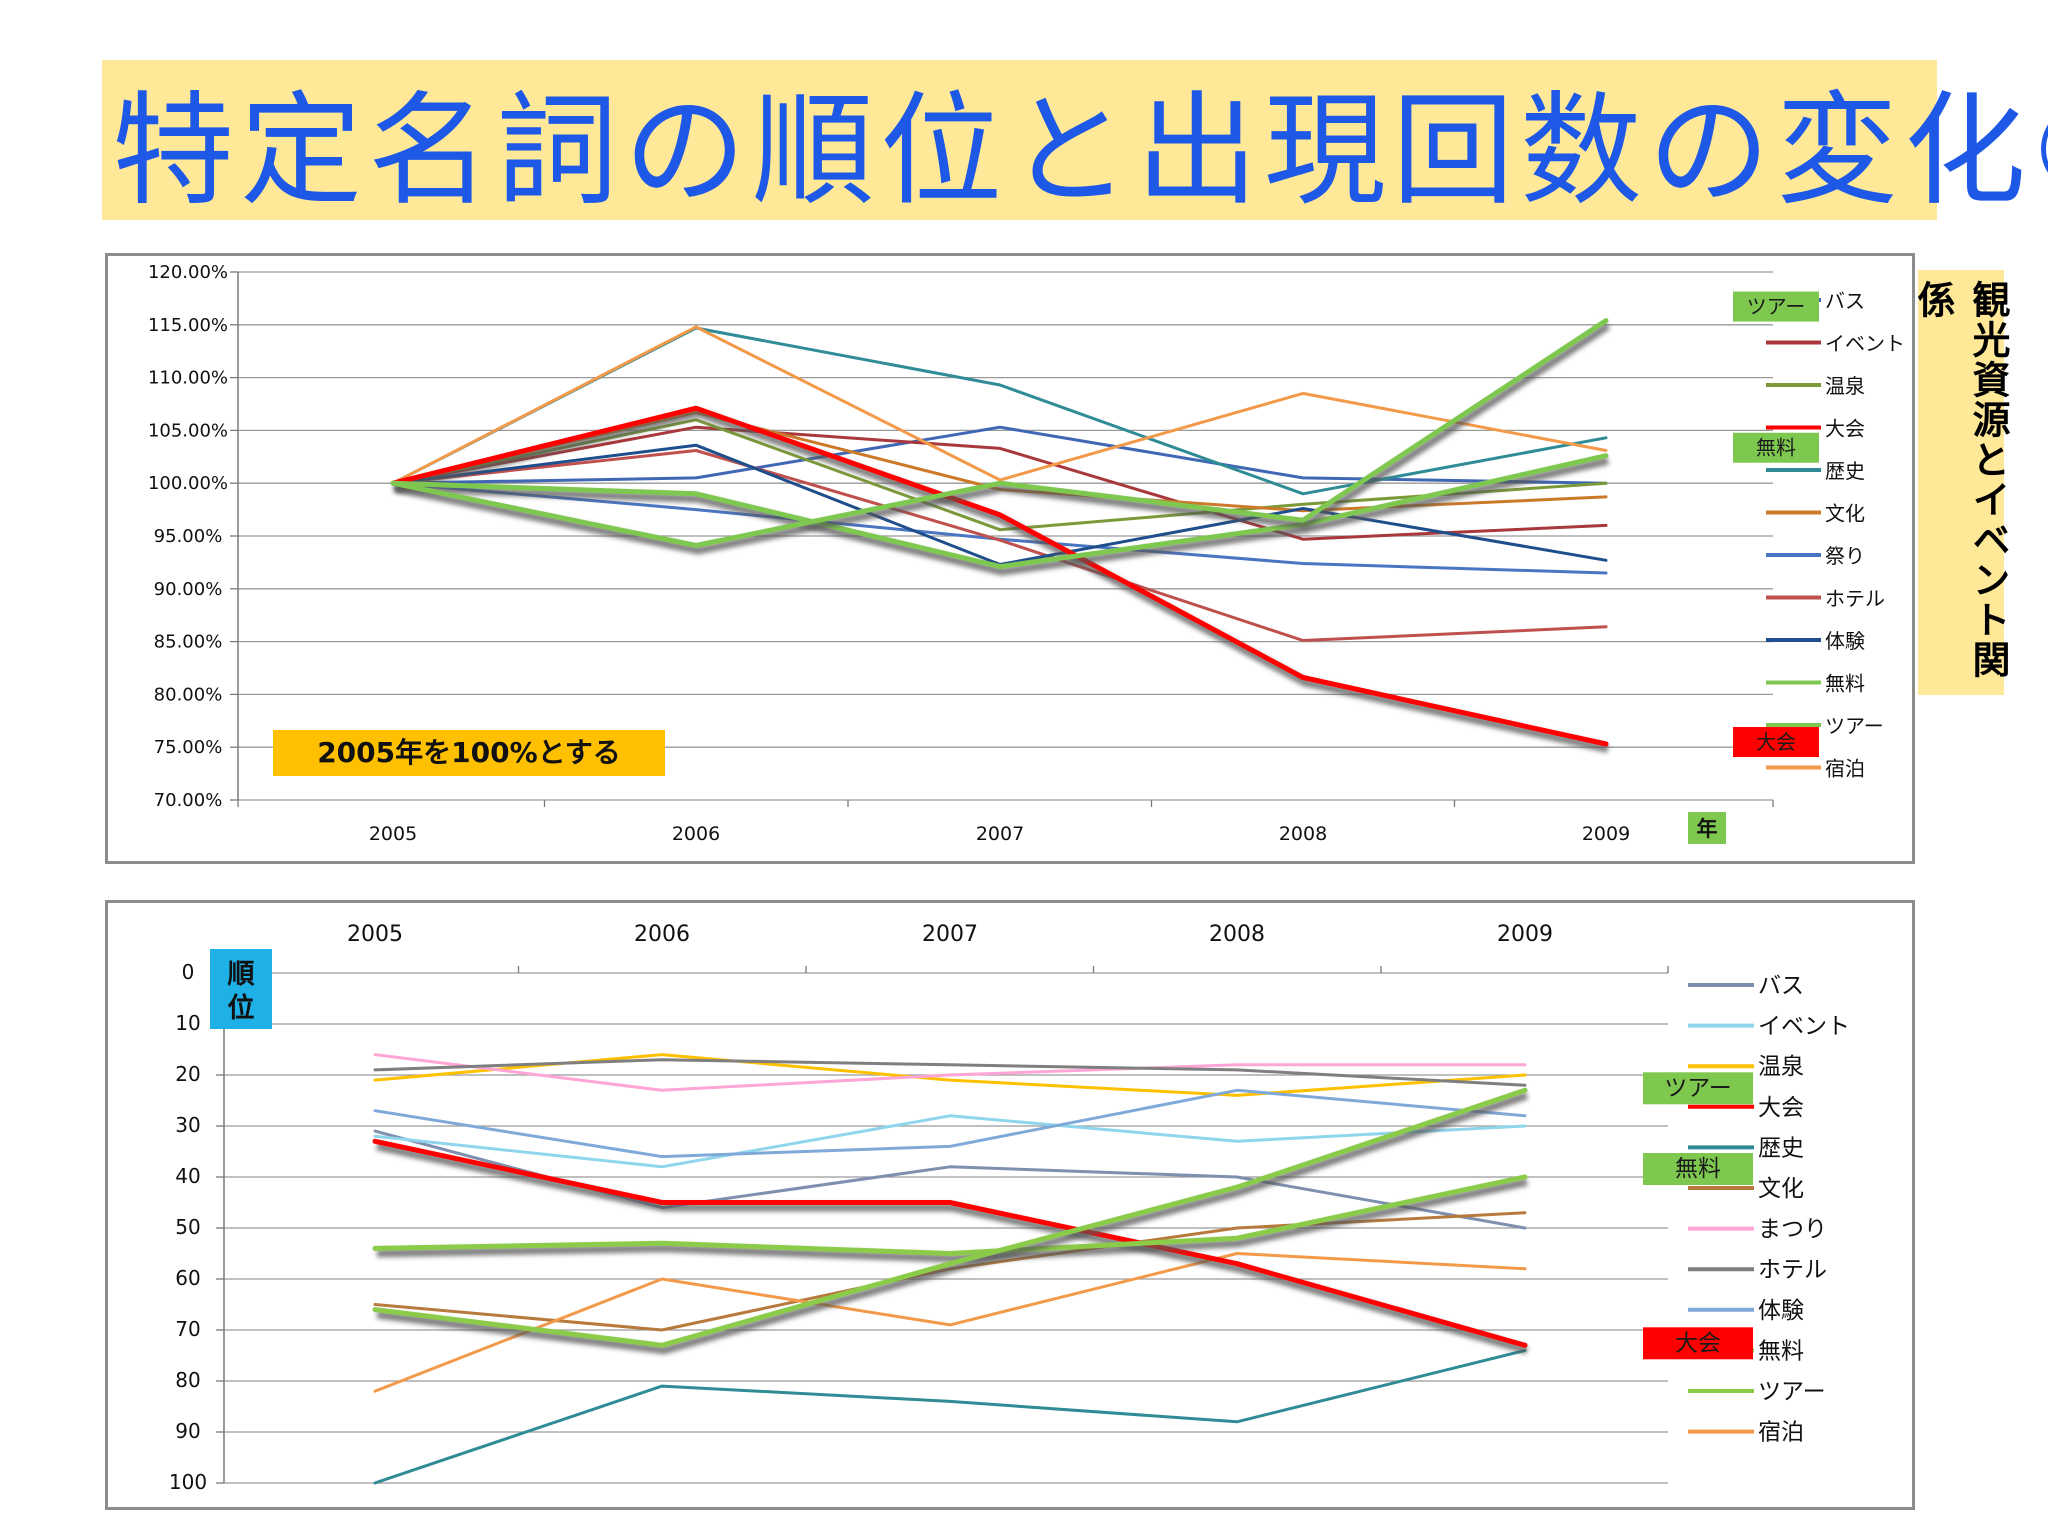 The width and height of the screenshot is (2048, 1536). I want to click on y-tick-label: 20, so click(187, 1074).